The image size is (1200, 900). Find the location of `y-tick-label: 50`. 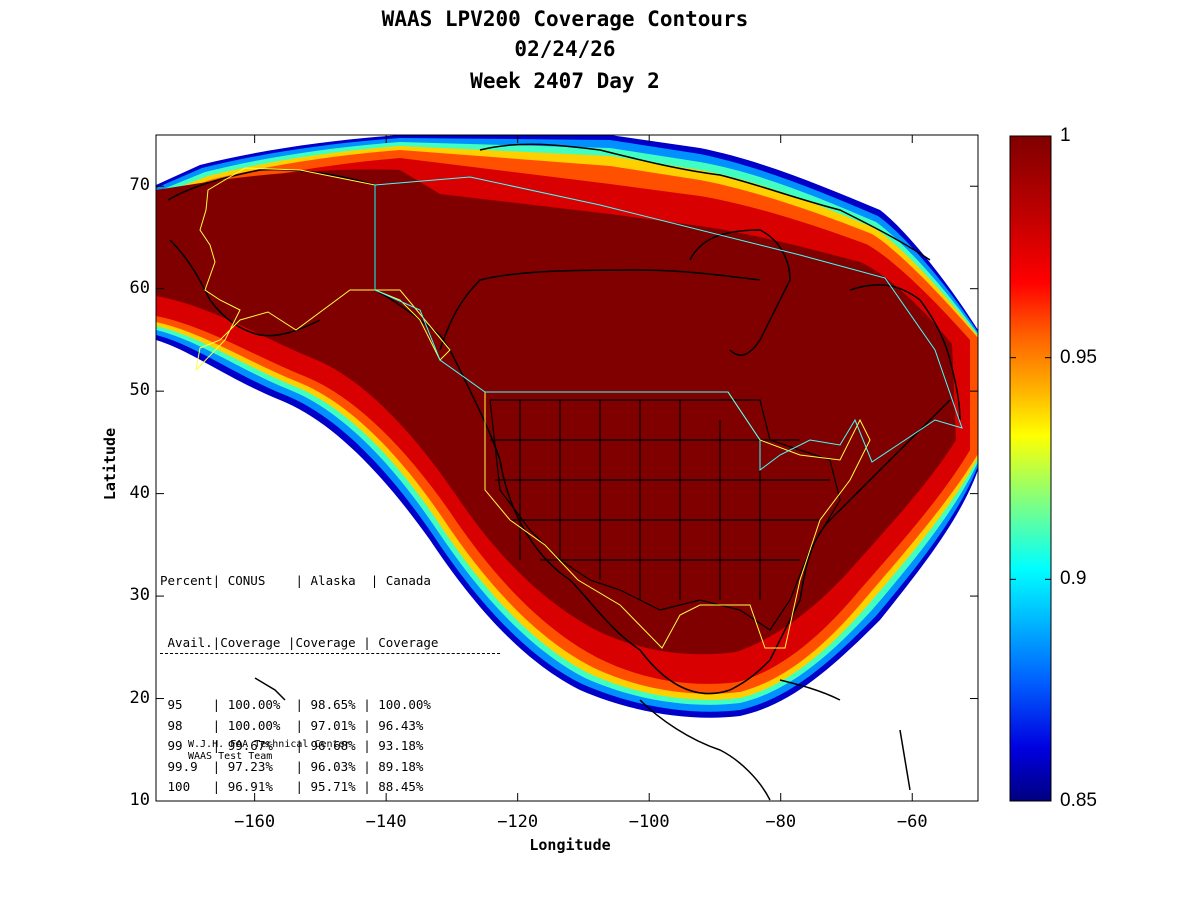

y-tick-label: 50 is located at coordinates (139, 390).